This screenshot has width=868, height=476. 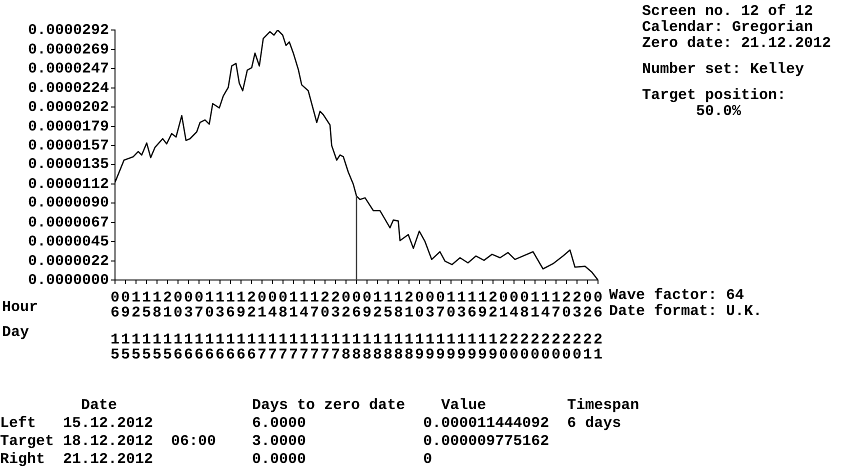 I want to click on x-tick-label: 16, so click(x=231, y=305).